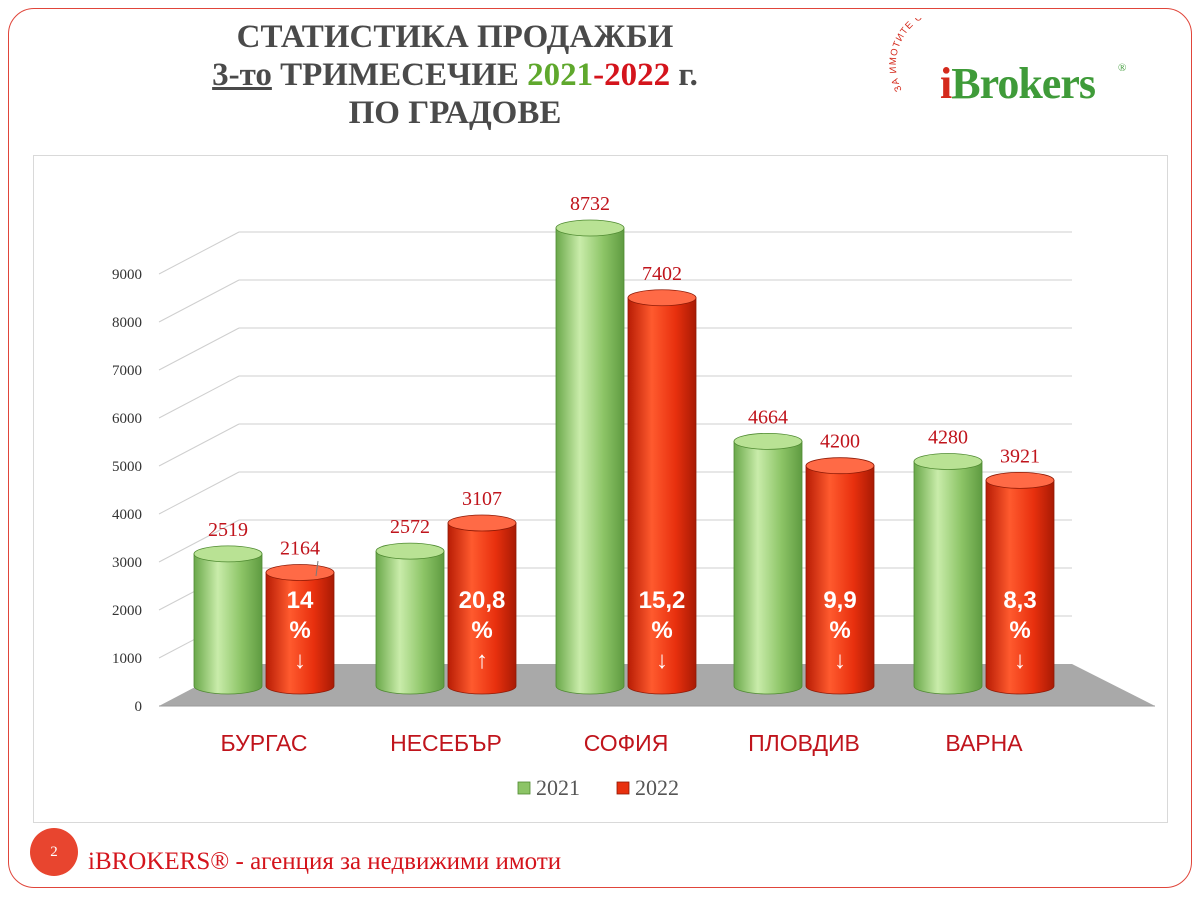  I want to click on y-tick-label: 8000, so click(127, 323).